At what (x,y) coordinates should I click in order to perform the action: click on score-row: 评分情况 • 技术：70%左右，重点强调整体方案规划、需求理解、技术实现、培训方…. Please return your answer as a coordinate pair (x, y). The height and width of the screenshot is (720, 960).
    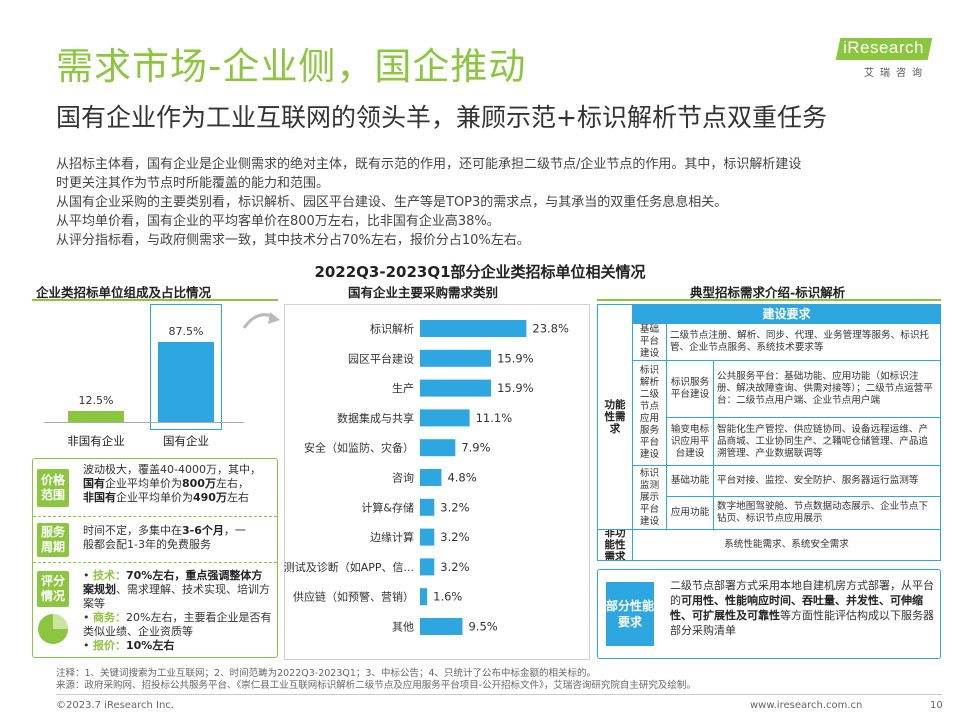
    Looking at the image, I should click on (155, 611).